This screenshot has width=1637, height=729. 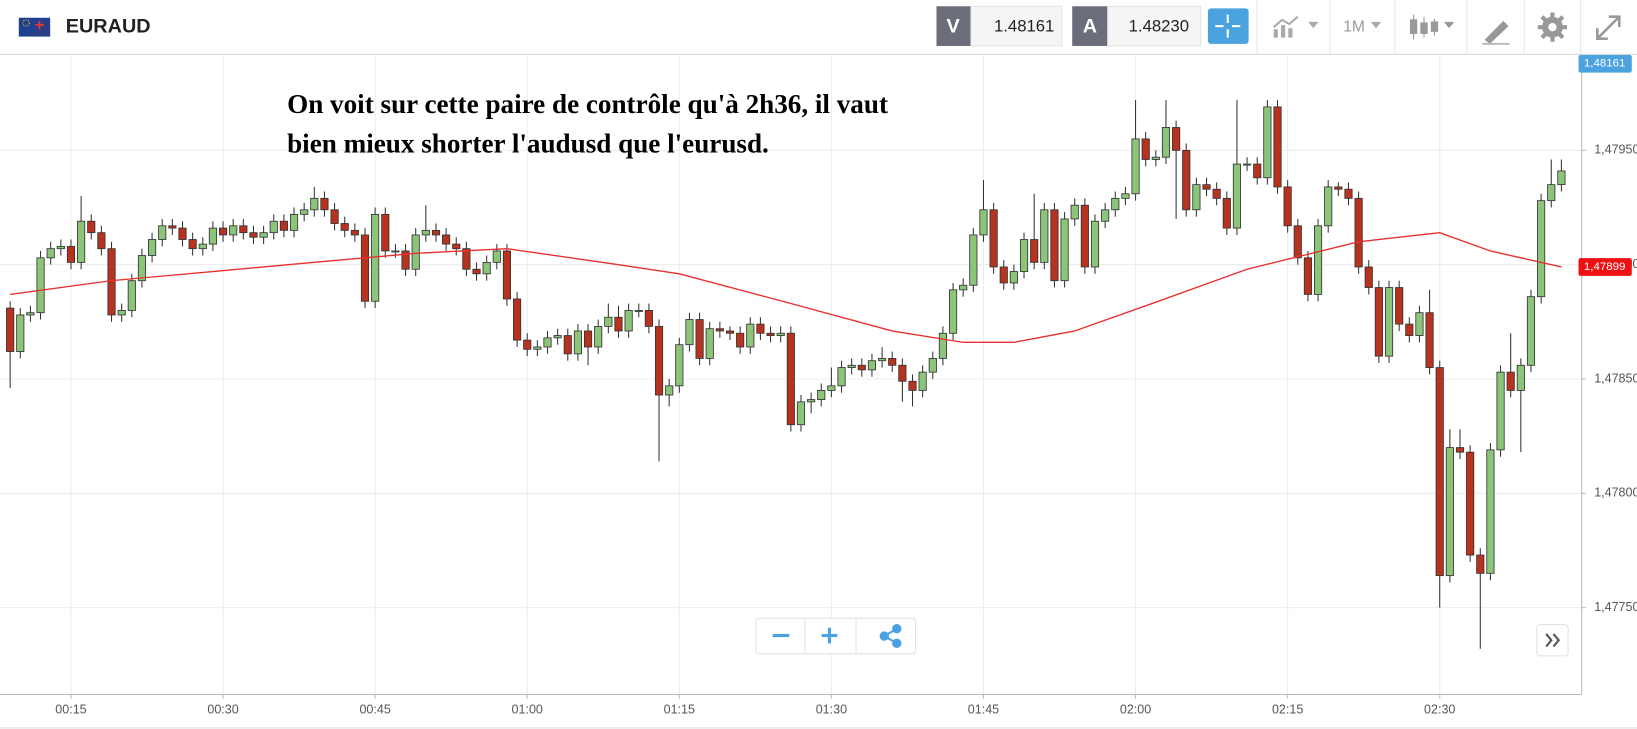 What do you see at coordinates (1090, 26) in the screenshot?
I see `ask-button` at bounding box center [1090, 26].